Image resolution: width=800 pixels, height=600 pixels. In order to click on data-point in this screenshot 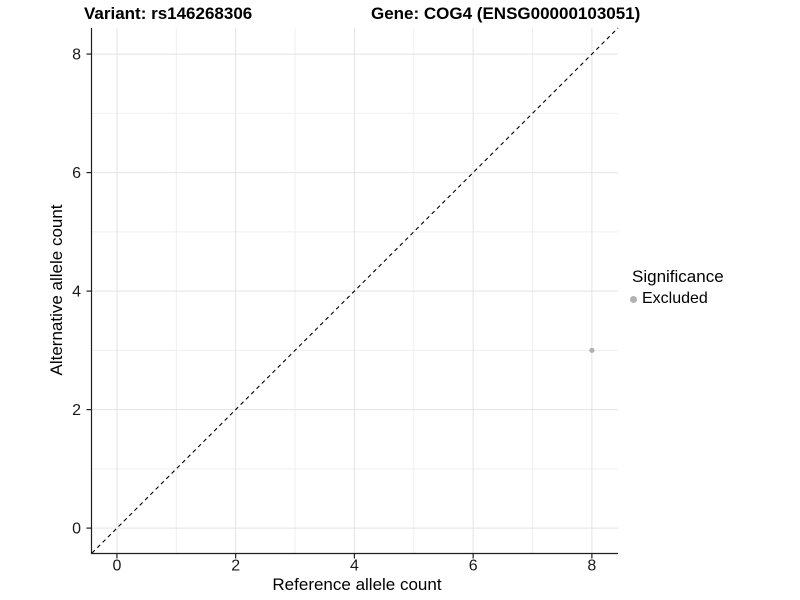, I will do `click(592, 350)`.